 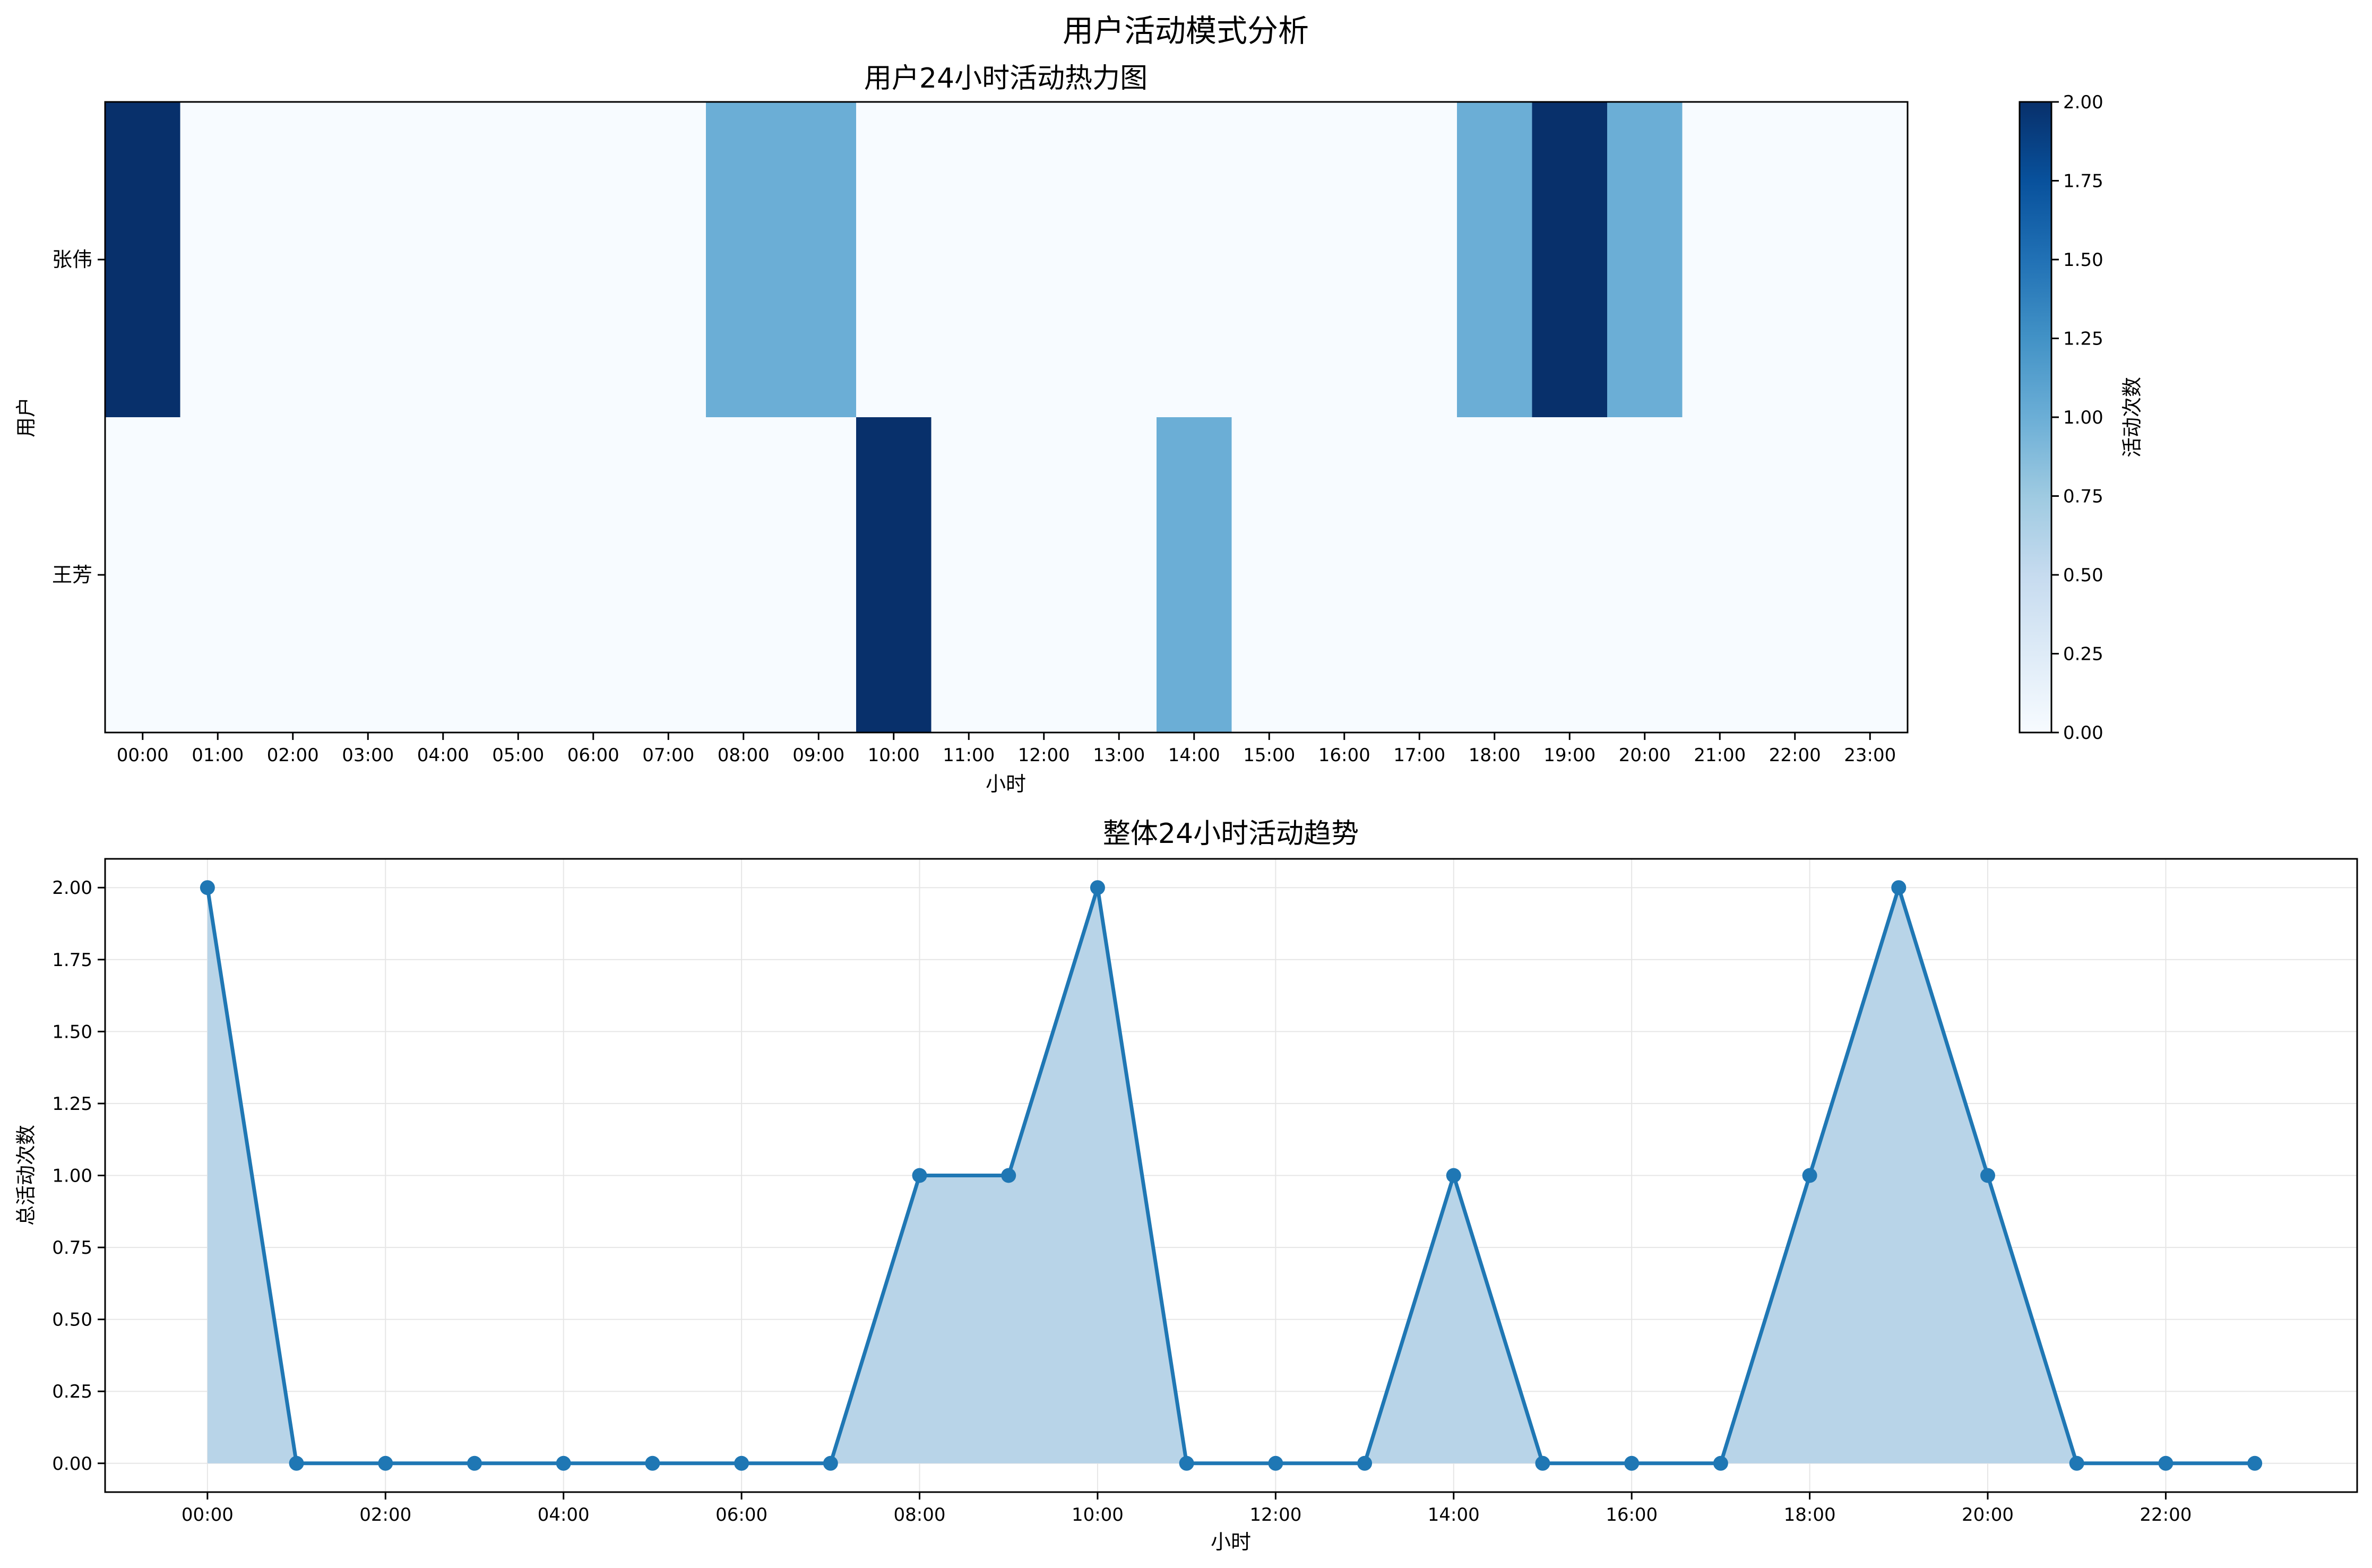 I want to click on colorbar-tick-label: 0.75, so click(x=2083, y=496).